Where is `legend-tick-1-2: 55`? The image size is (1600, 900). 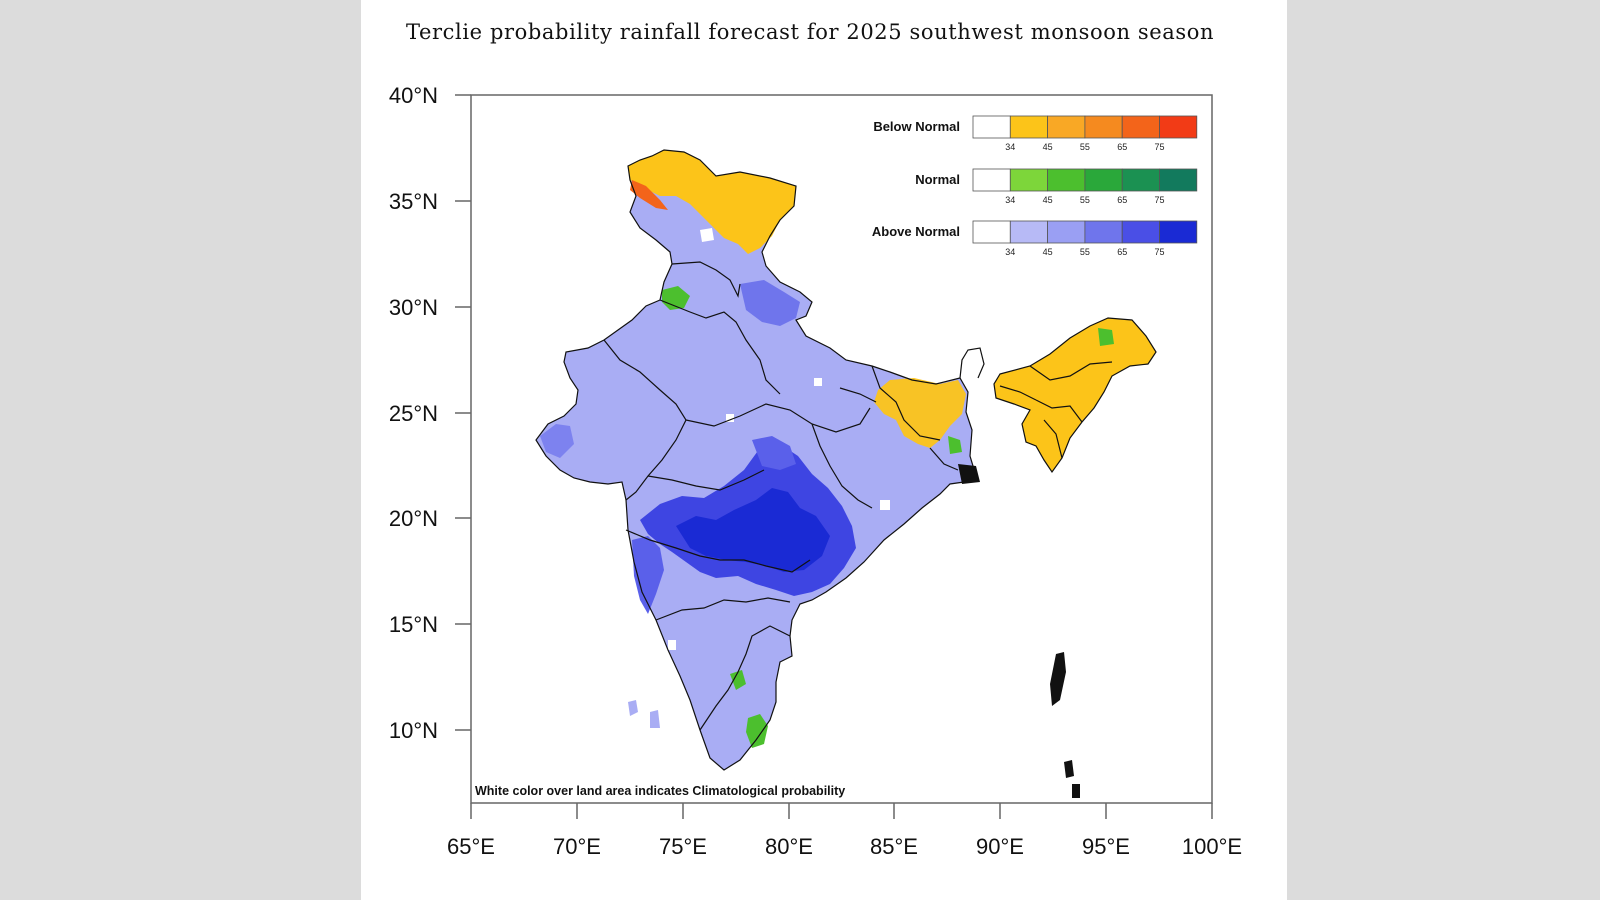
legend-tick-1-2: 55 is located at coordinates (1085, 200).